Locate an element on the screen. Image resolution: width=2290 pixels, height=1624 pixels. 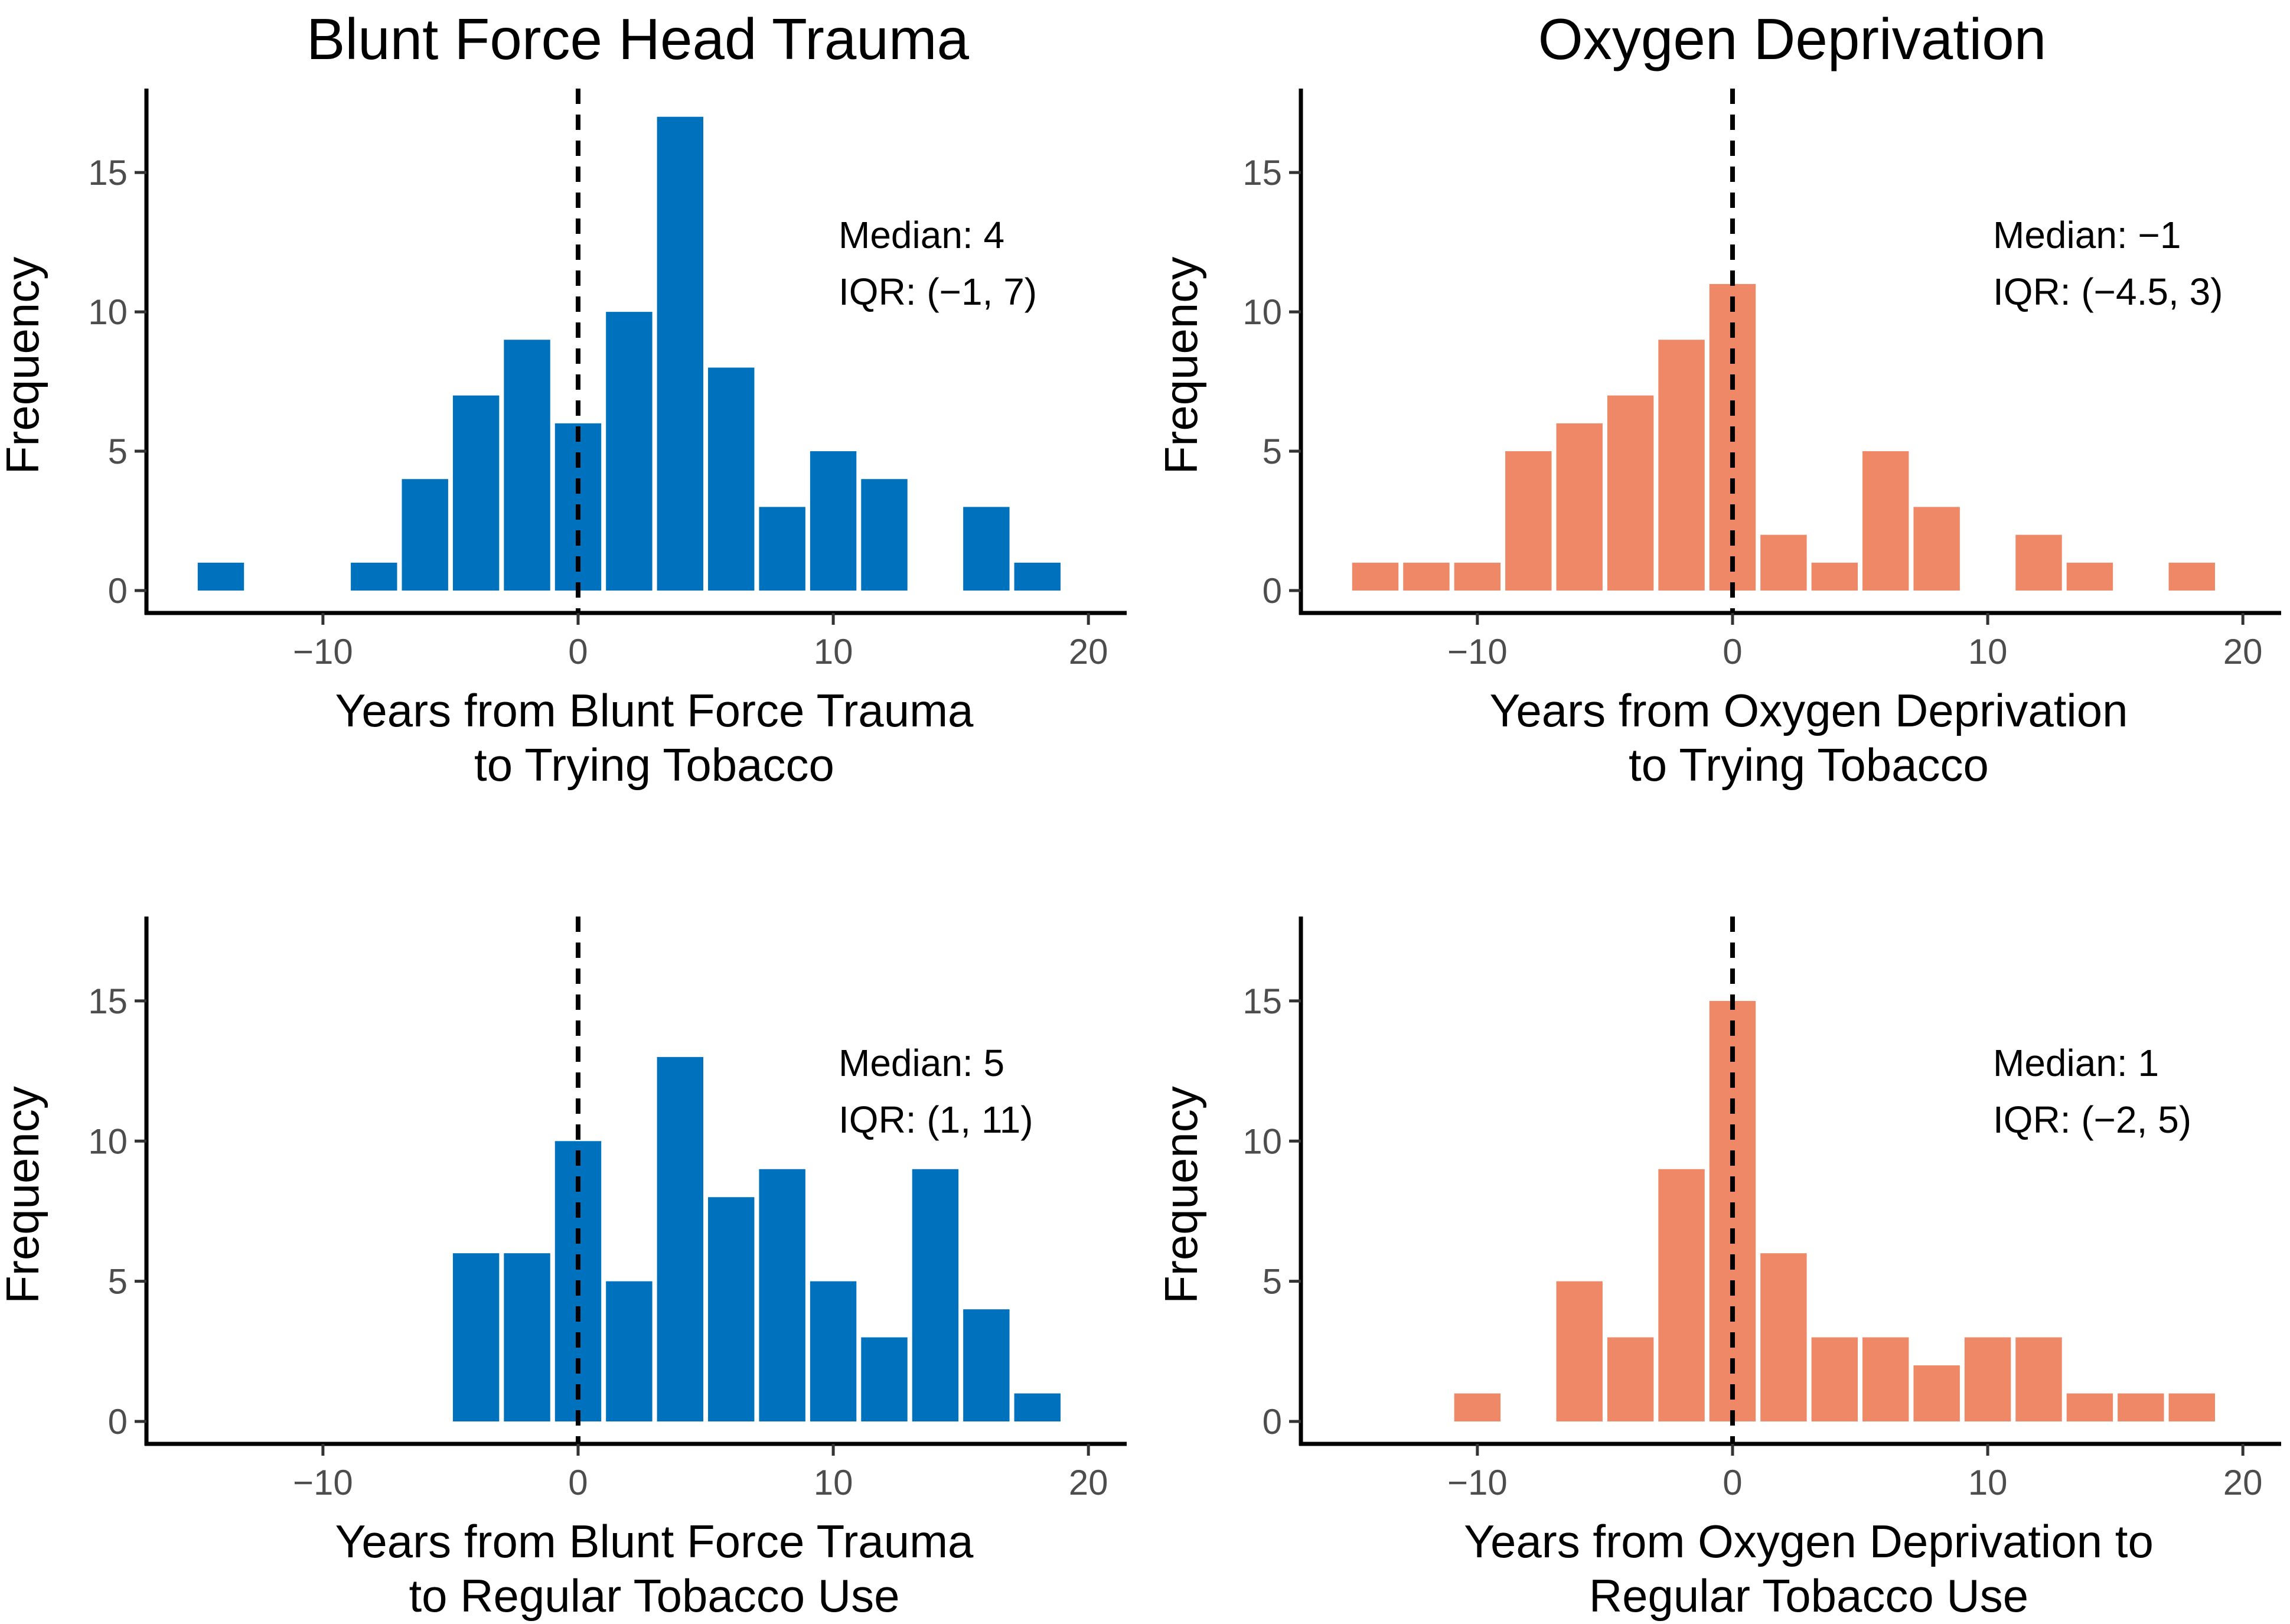
iqr-annotation: IQR: (−1, 7) is located at coordinates (938, 291).